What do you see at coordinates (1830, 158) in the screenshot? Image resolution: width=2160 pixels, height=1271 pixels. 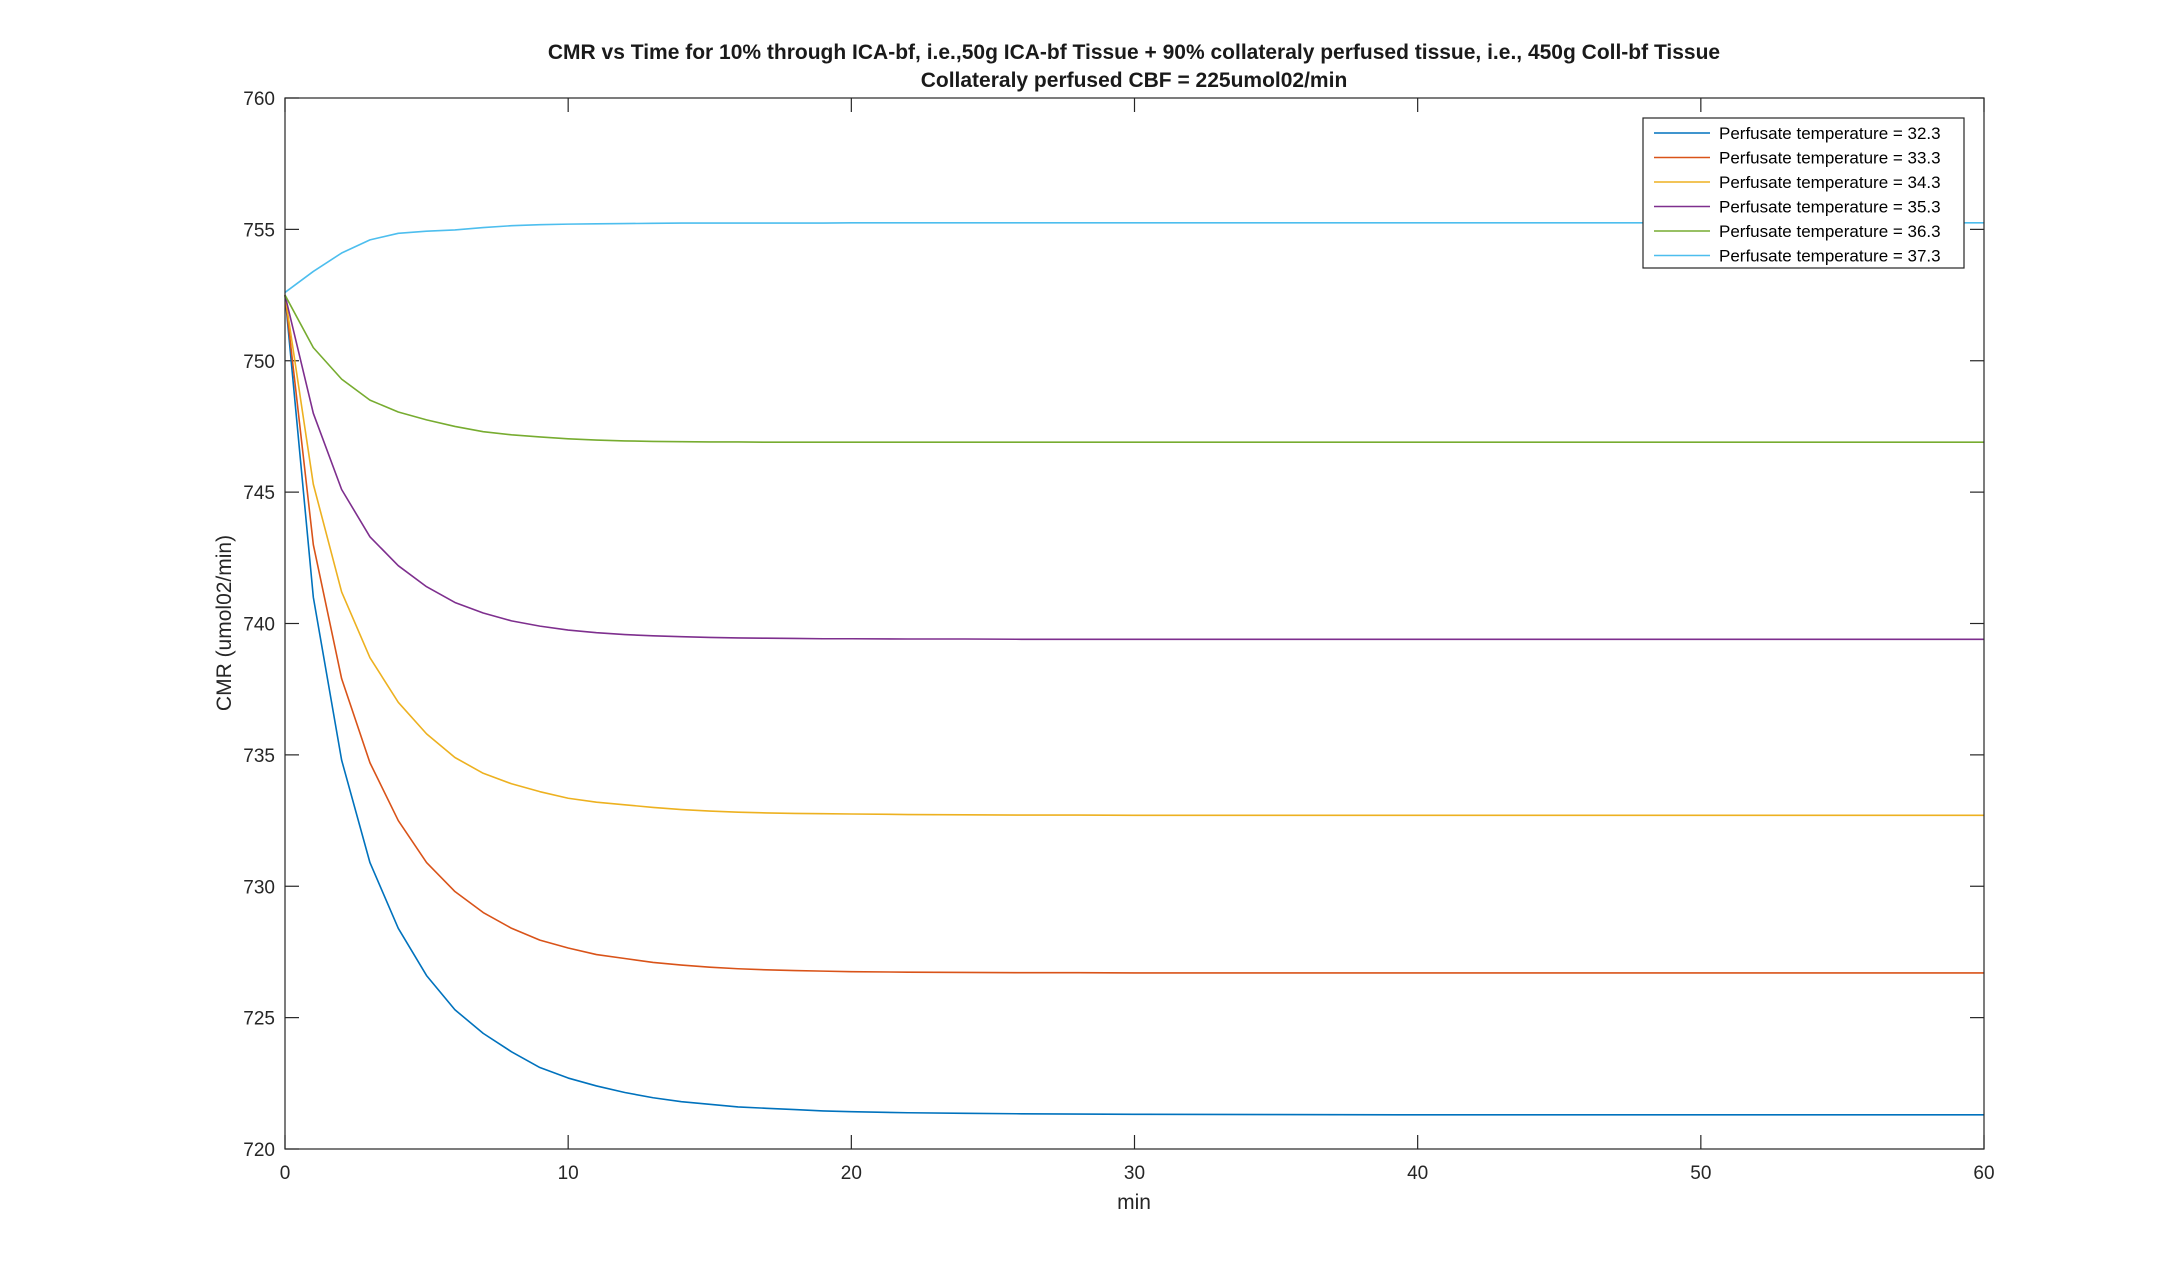 I see `legend-entry-2: Perfusate temperature = 33.3` at bounding box center [1830, 158].